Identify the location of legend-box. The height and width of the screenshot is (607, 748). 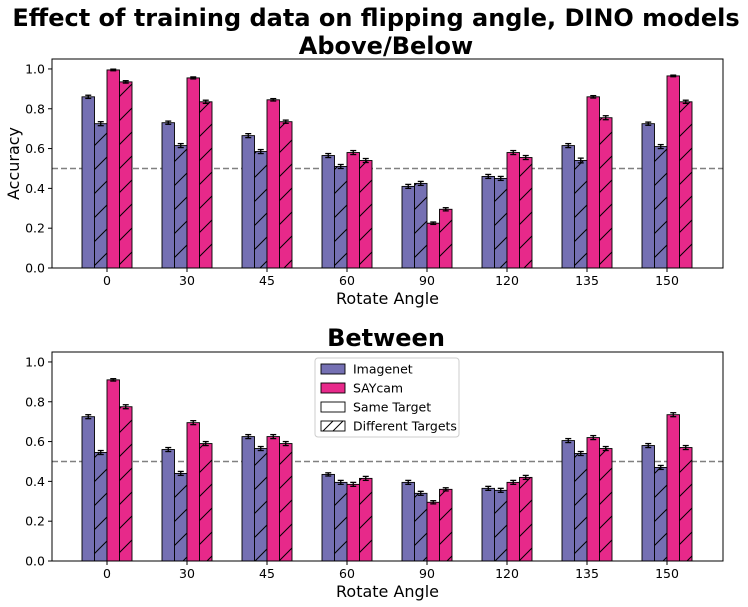
(387, 397).